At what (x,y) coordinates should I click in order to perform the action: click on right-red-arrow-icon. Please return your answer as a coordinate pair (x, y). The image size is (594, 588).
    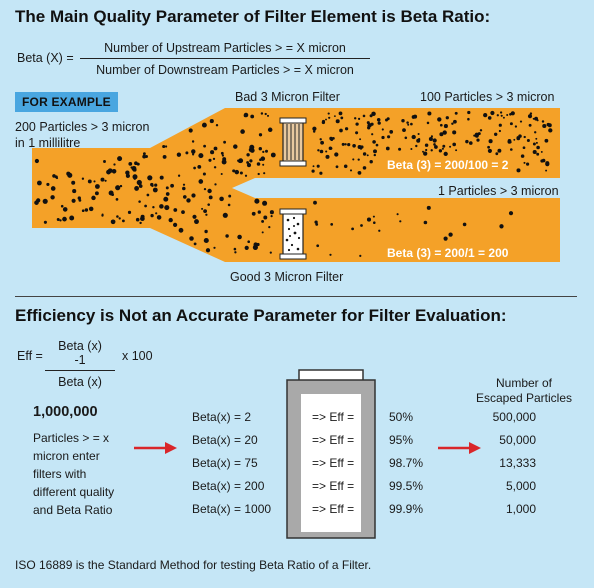
    Looking at the image, I should click on (459, 448).